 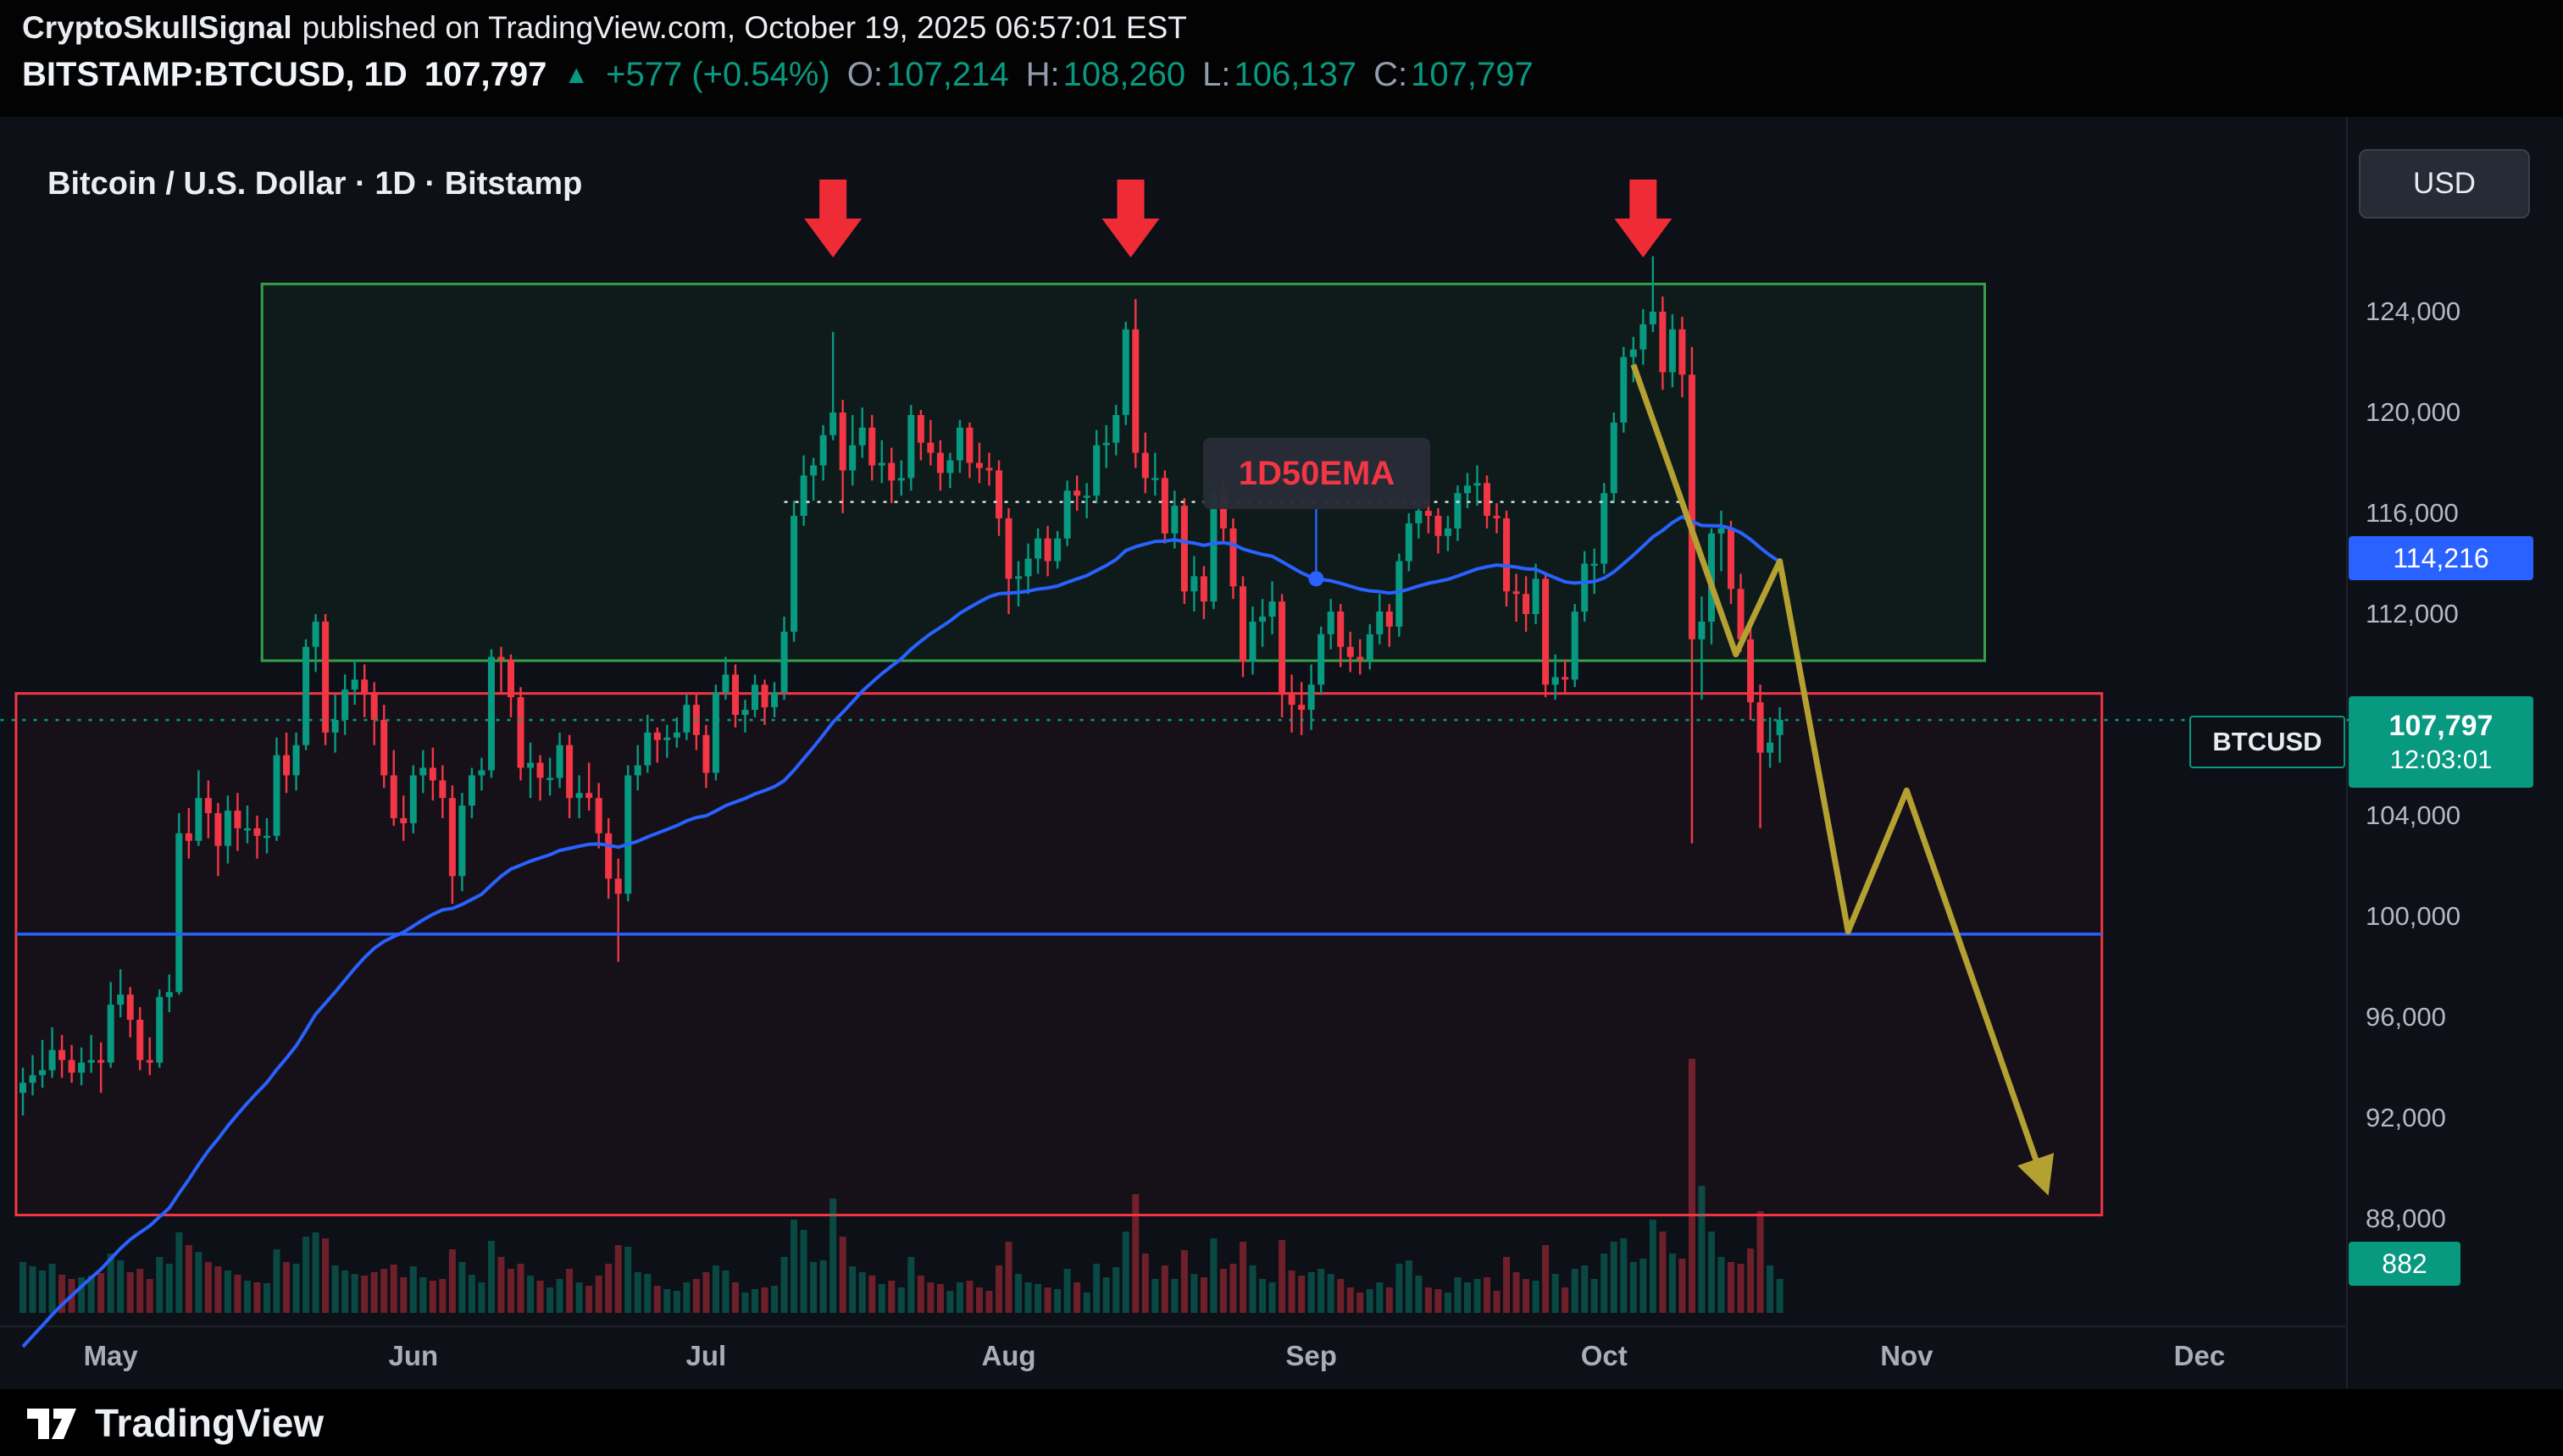 I want to click on last-price-badge: 107,797 12:03:01, so click(x=2441, y=742).